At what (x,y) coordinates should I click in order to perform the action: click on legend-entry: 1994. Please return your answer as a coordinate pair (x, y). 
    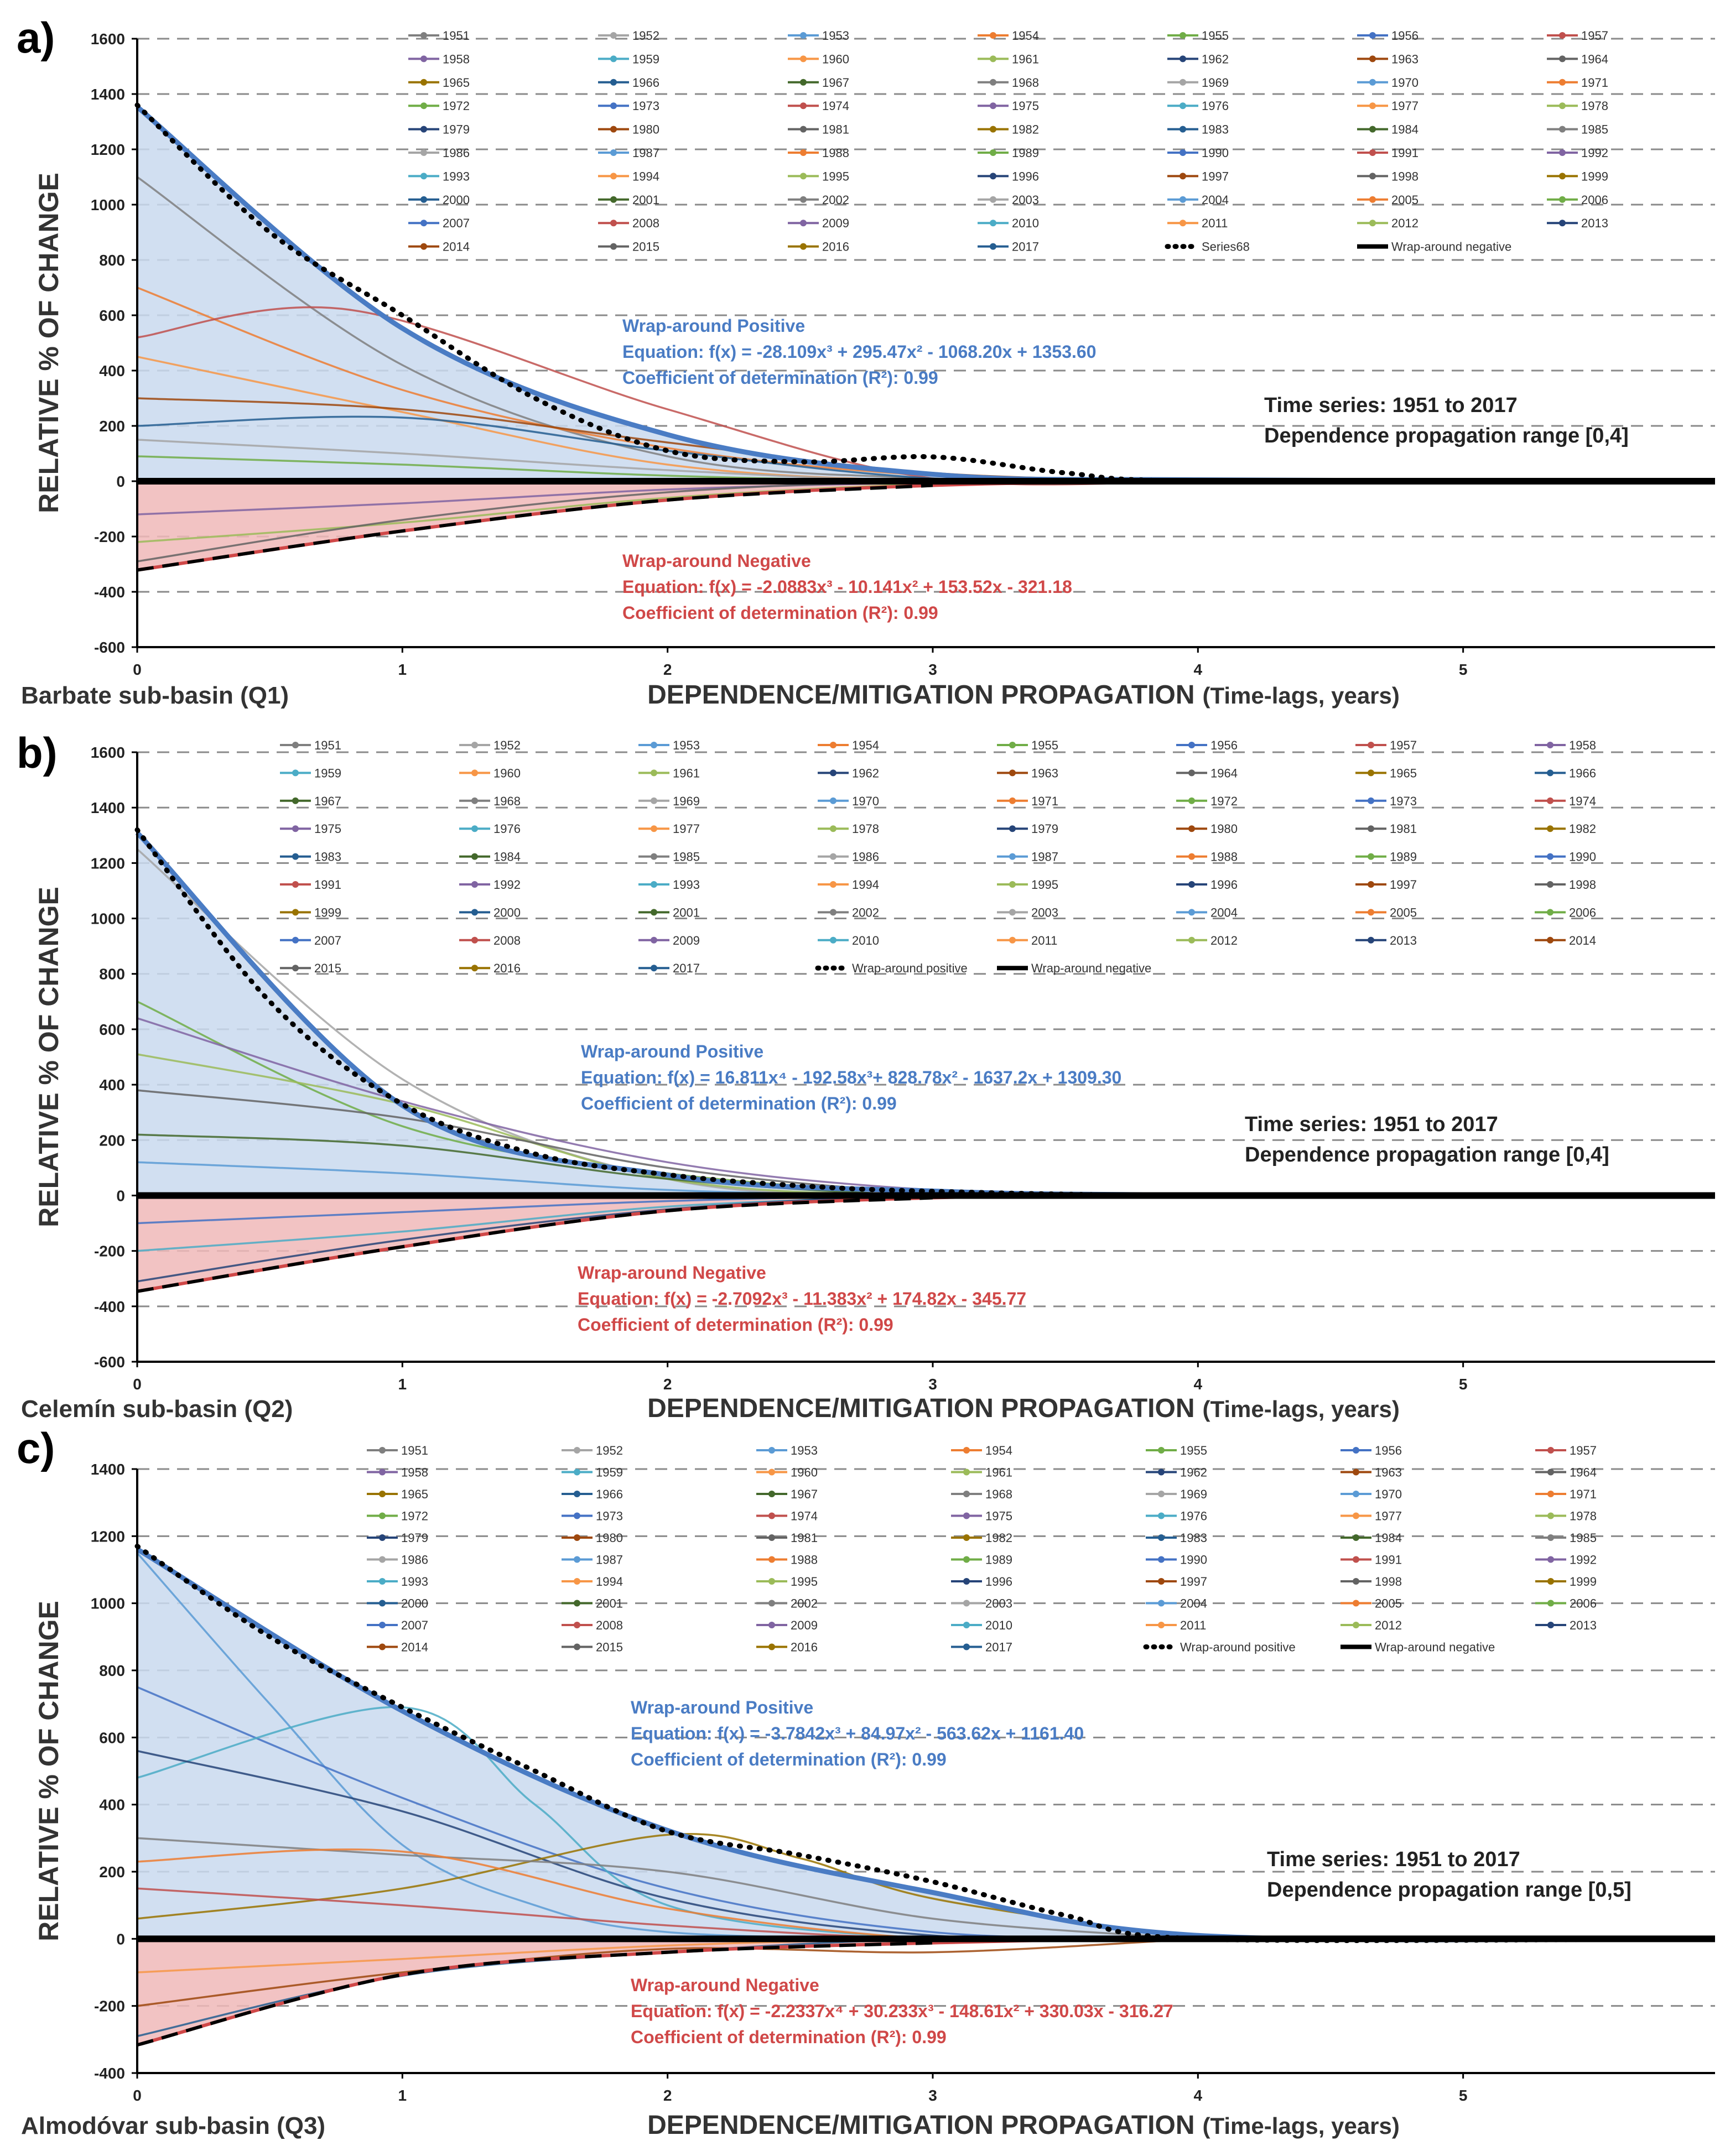
    Looking at the image, I should click on (645, 176).